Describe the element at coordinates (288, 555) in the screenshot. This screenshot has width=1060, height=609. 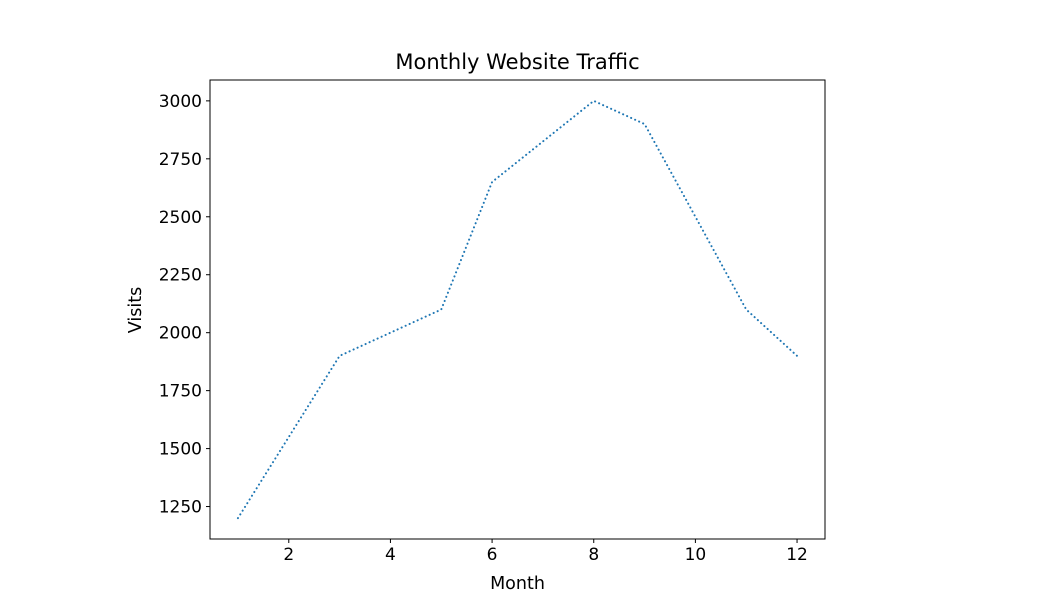
I see `x-tick-label: 2` at that location.